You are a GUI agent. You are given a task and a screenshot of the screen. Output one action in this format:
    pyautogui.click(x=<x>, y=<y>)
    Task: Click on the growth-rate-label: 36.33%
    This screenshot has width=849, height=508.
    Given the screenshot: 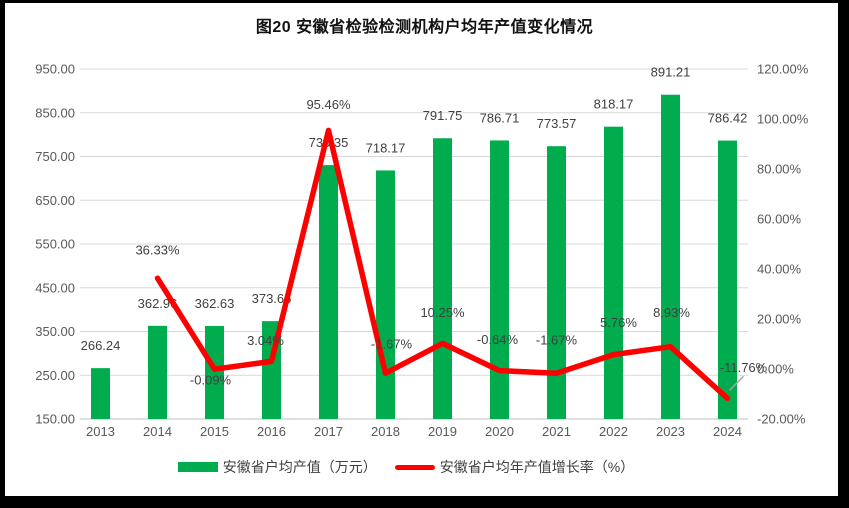 What is the action you would take?
    pyautogui.click(x=157, y=250)
    